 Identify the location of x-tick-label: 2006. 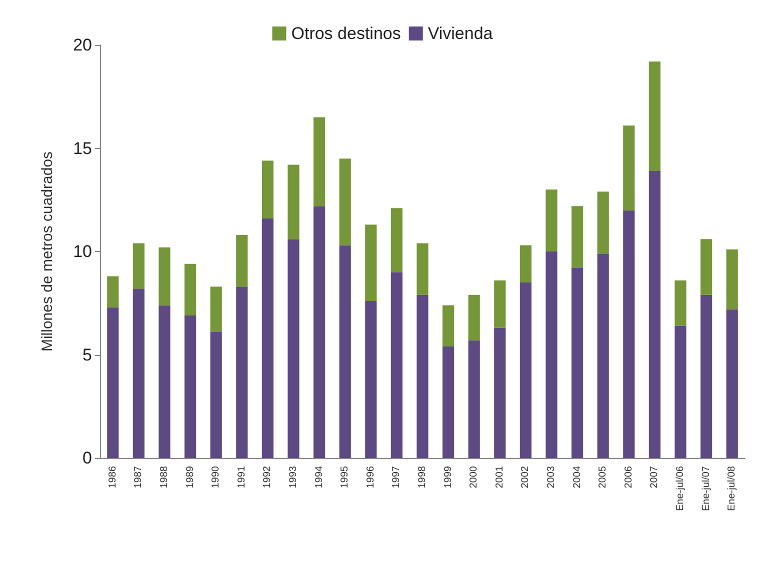
(628, 477).